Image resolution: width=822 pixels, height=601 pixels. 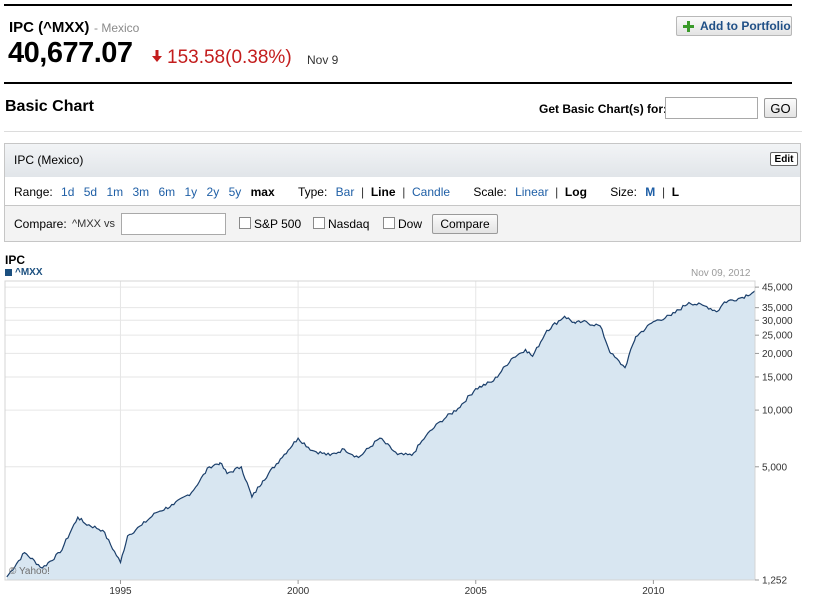 I want to click on x-tick-label: 2005, so click(x=476, y=591).